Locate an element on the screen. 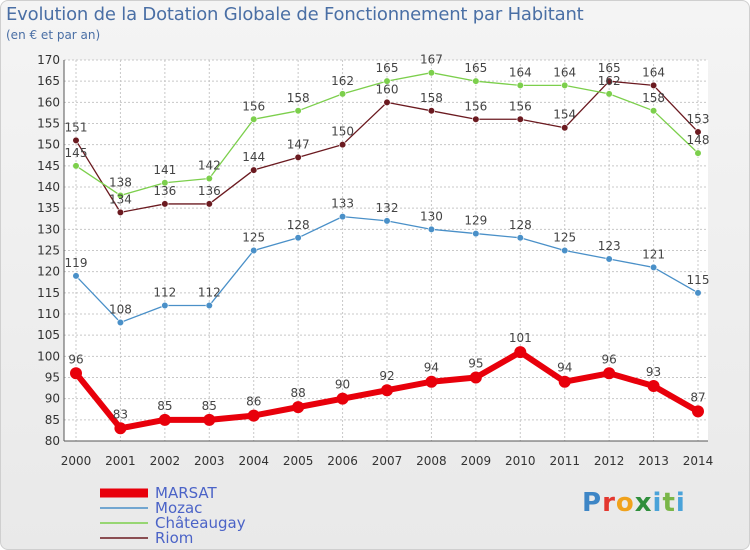  data-label-riom: 160 is located at coordinates (387, 89).